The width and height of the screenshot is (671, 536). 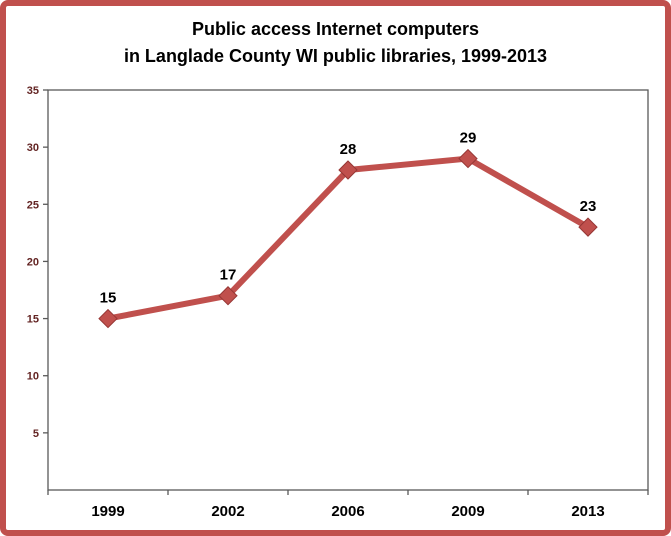 I want to click on chart-title-line1: Public access Internet computers, so click(x=335, y=29).